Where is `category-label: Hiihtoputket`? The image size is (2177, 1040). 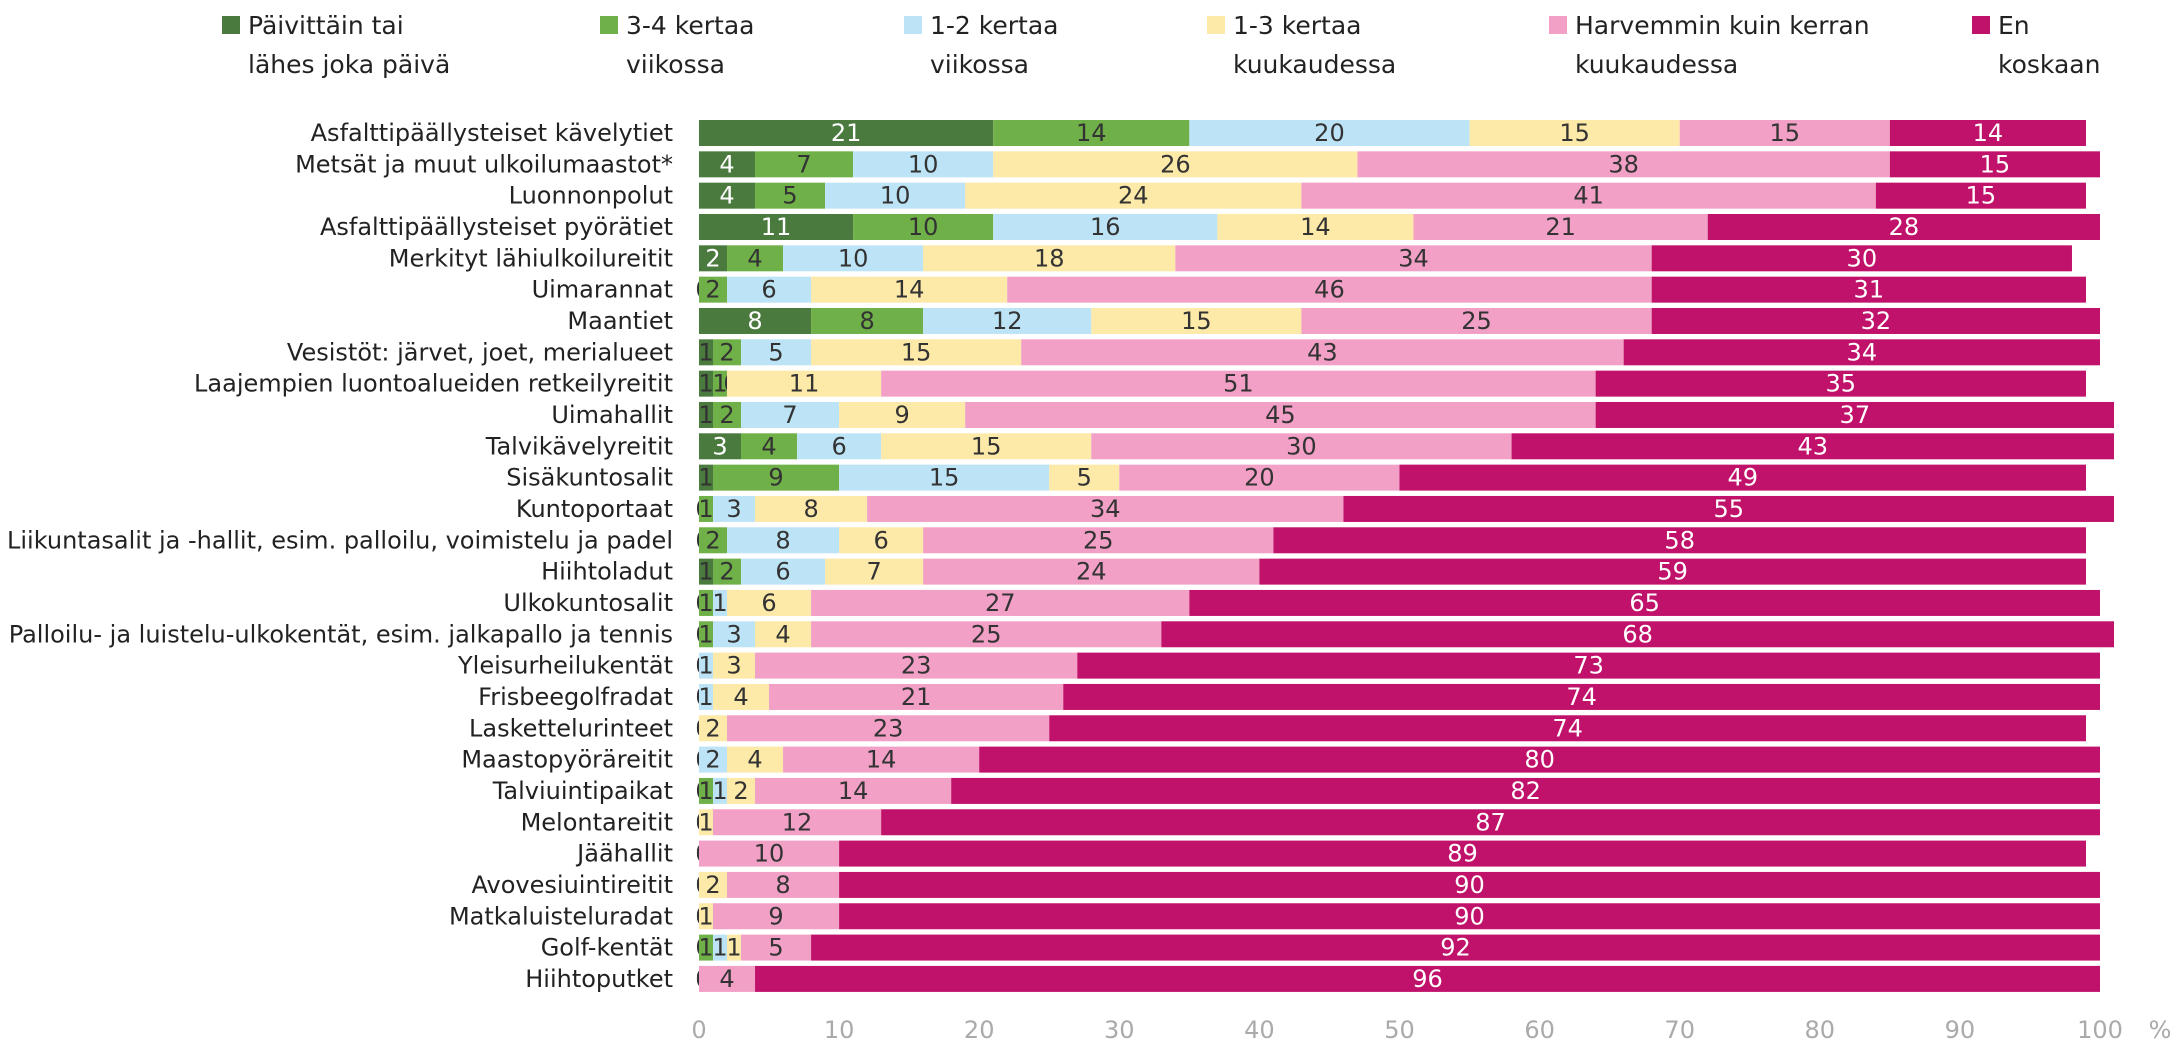 category-label: Hiihtoputket is located at coordinates (599, 979).